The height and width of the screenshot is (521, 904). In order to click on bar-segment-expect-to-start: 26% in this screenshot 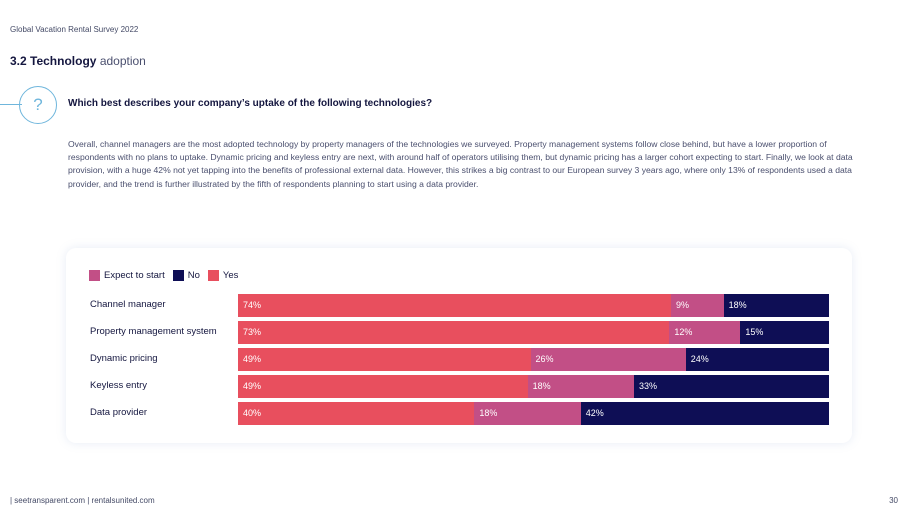, I will do `click(608, 359)`.